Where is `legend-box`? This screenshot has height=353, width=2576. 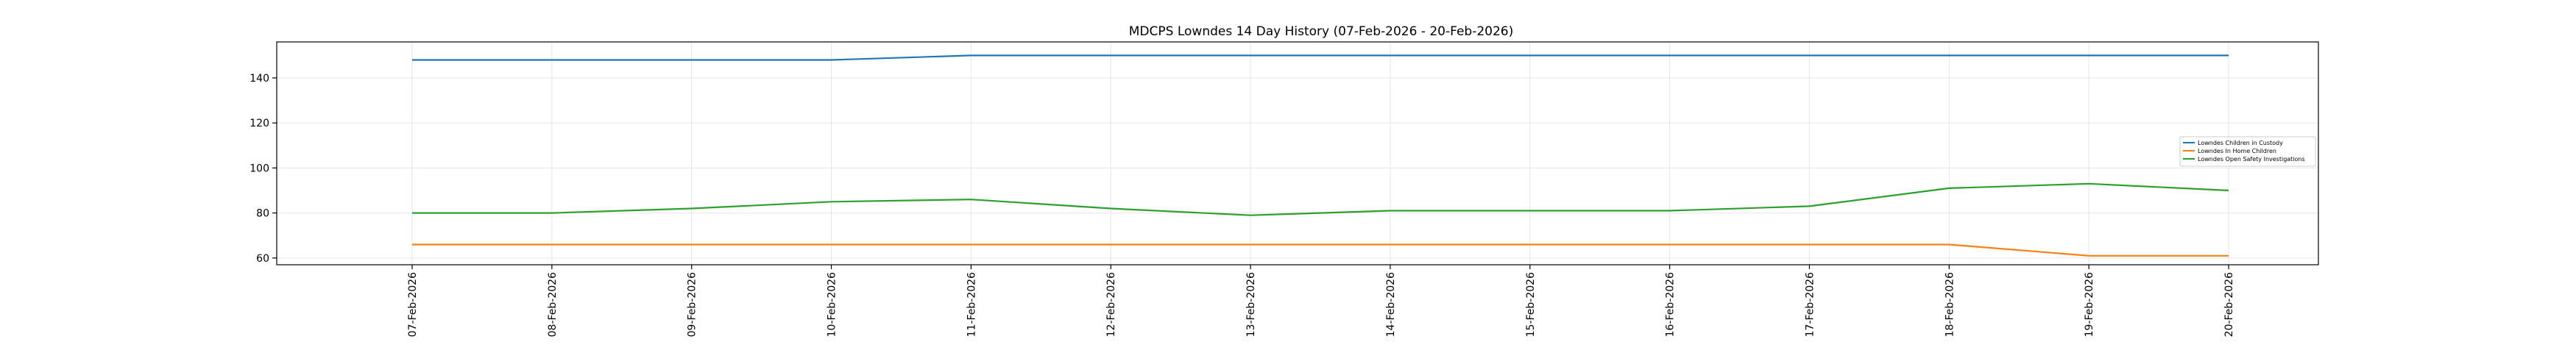
legend-box is located at coordinates (2247, 151).